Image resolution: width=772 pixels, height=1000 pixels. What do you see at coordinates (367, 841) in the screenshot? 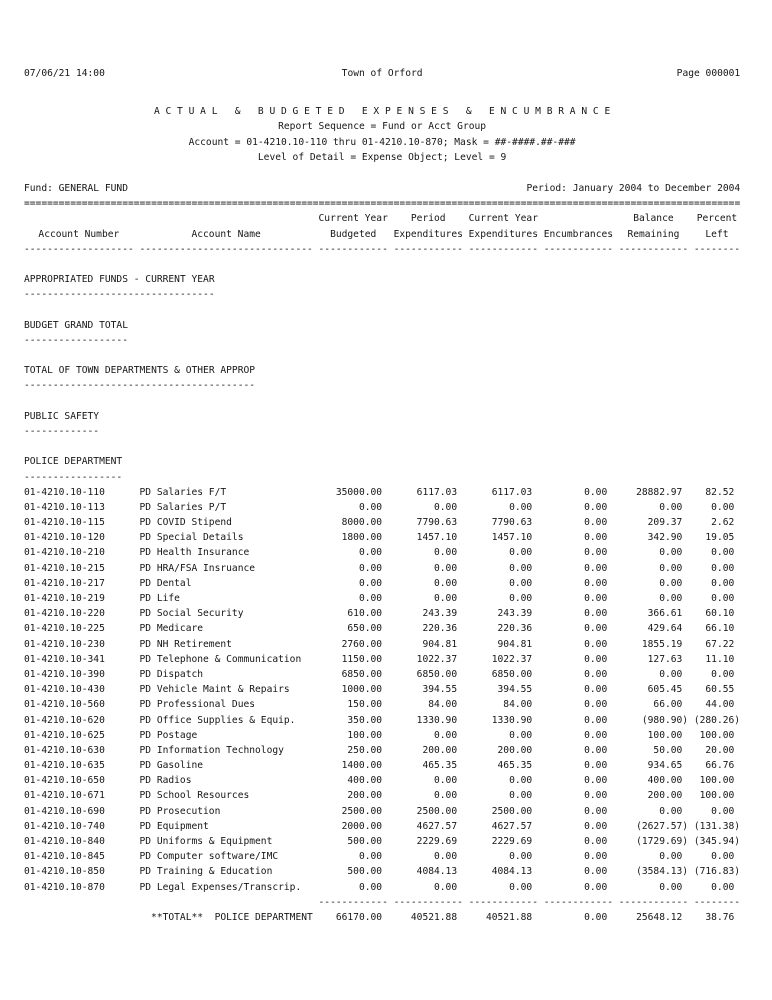
I see `budgeted-cell: 500.00` at bounding box center [367, 841].